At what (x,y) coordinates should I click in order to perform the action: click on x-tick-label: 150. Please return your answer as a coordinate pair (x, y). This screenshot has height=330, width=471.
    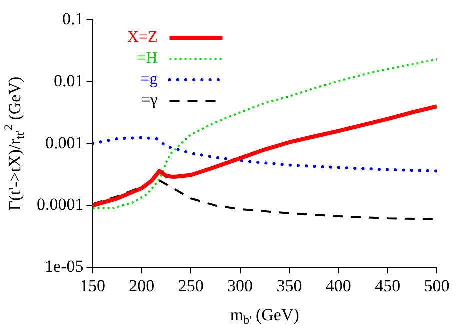
    Looking at the image, I should click on (93, 286).